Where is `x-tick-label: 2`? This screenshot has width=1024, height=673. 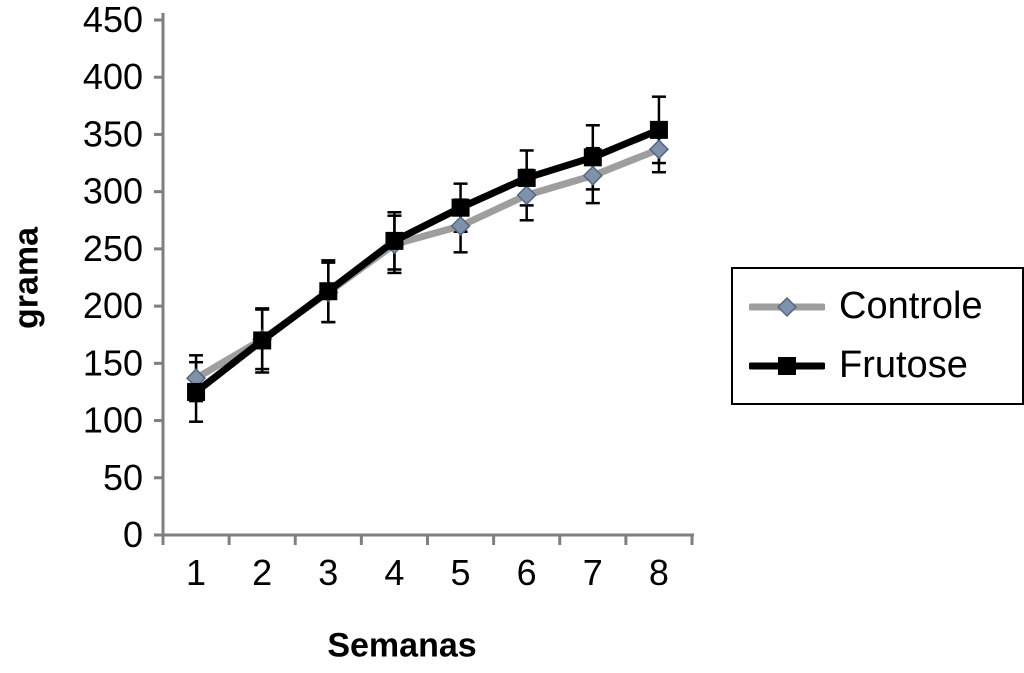
x-tick-label: 2 is located at coordinates (262, 572).